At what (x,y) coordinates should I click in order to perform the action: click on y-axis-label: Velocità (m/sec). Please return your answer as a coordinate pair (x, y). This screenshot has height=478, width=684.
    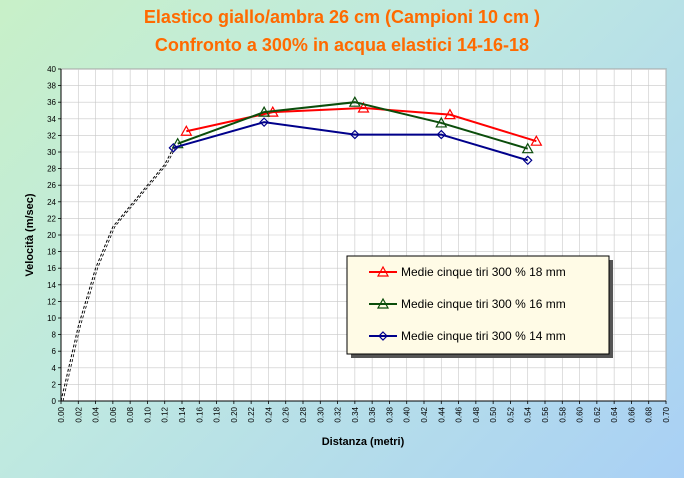
    Looking at the image, I should click on (30, 234).